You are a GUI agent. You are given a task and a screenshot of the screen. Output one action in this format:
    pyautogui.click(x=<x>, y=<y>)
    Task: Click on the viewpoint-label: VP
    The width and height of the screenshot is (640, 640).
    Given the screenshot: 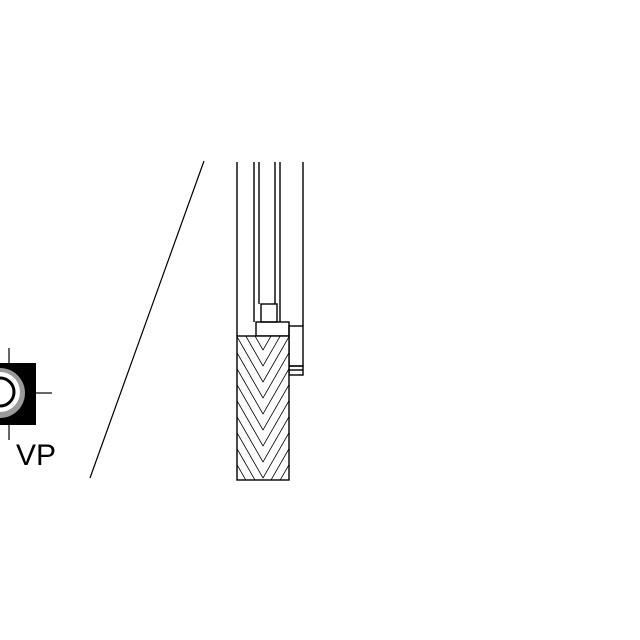 What is the action you would take?
    pyautogui.click(x=36, y=455)
    